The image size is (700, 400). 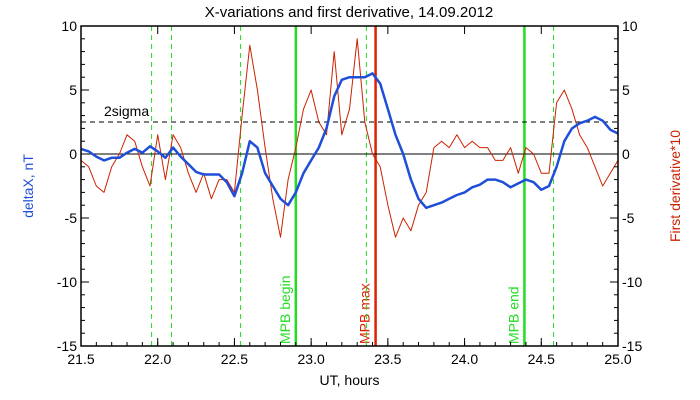 What do you see at coordinates (626, 154) in the screenshot?
I see `y-tick-label-right: 0` at bounding box center [626, 154].